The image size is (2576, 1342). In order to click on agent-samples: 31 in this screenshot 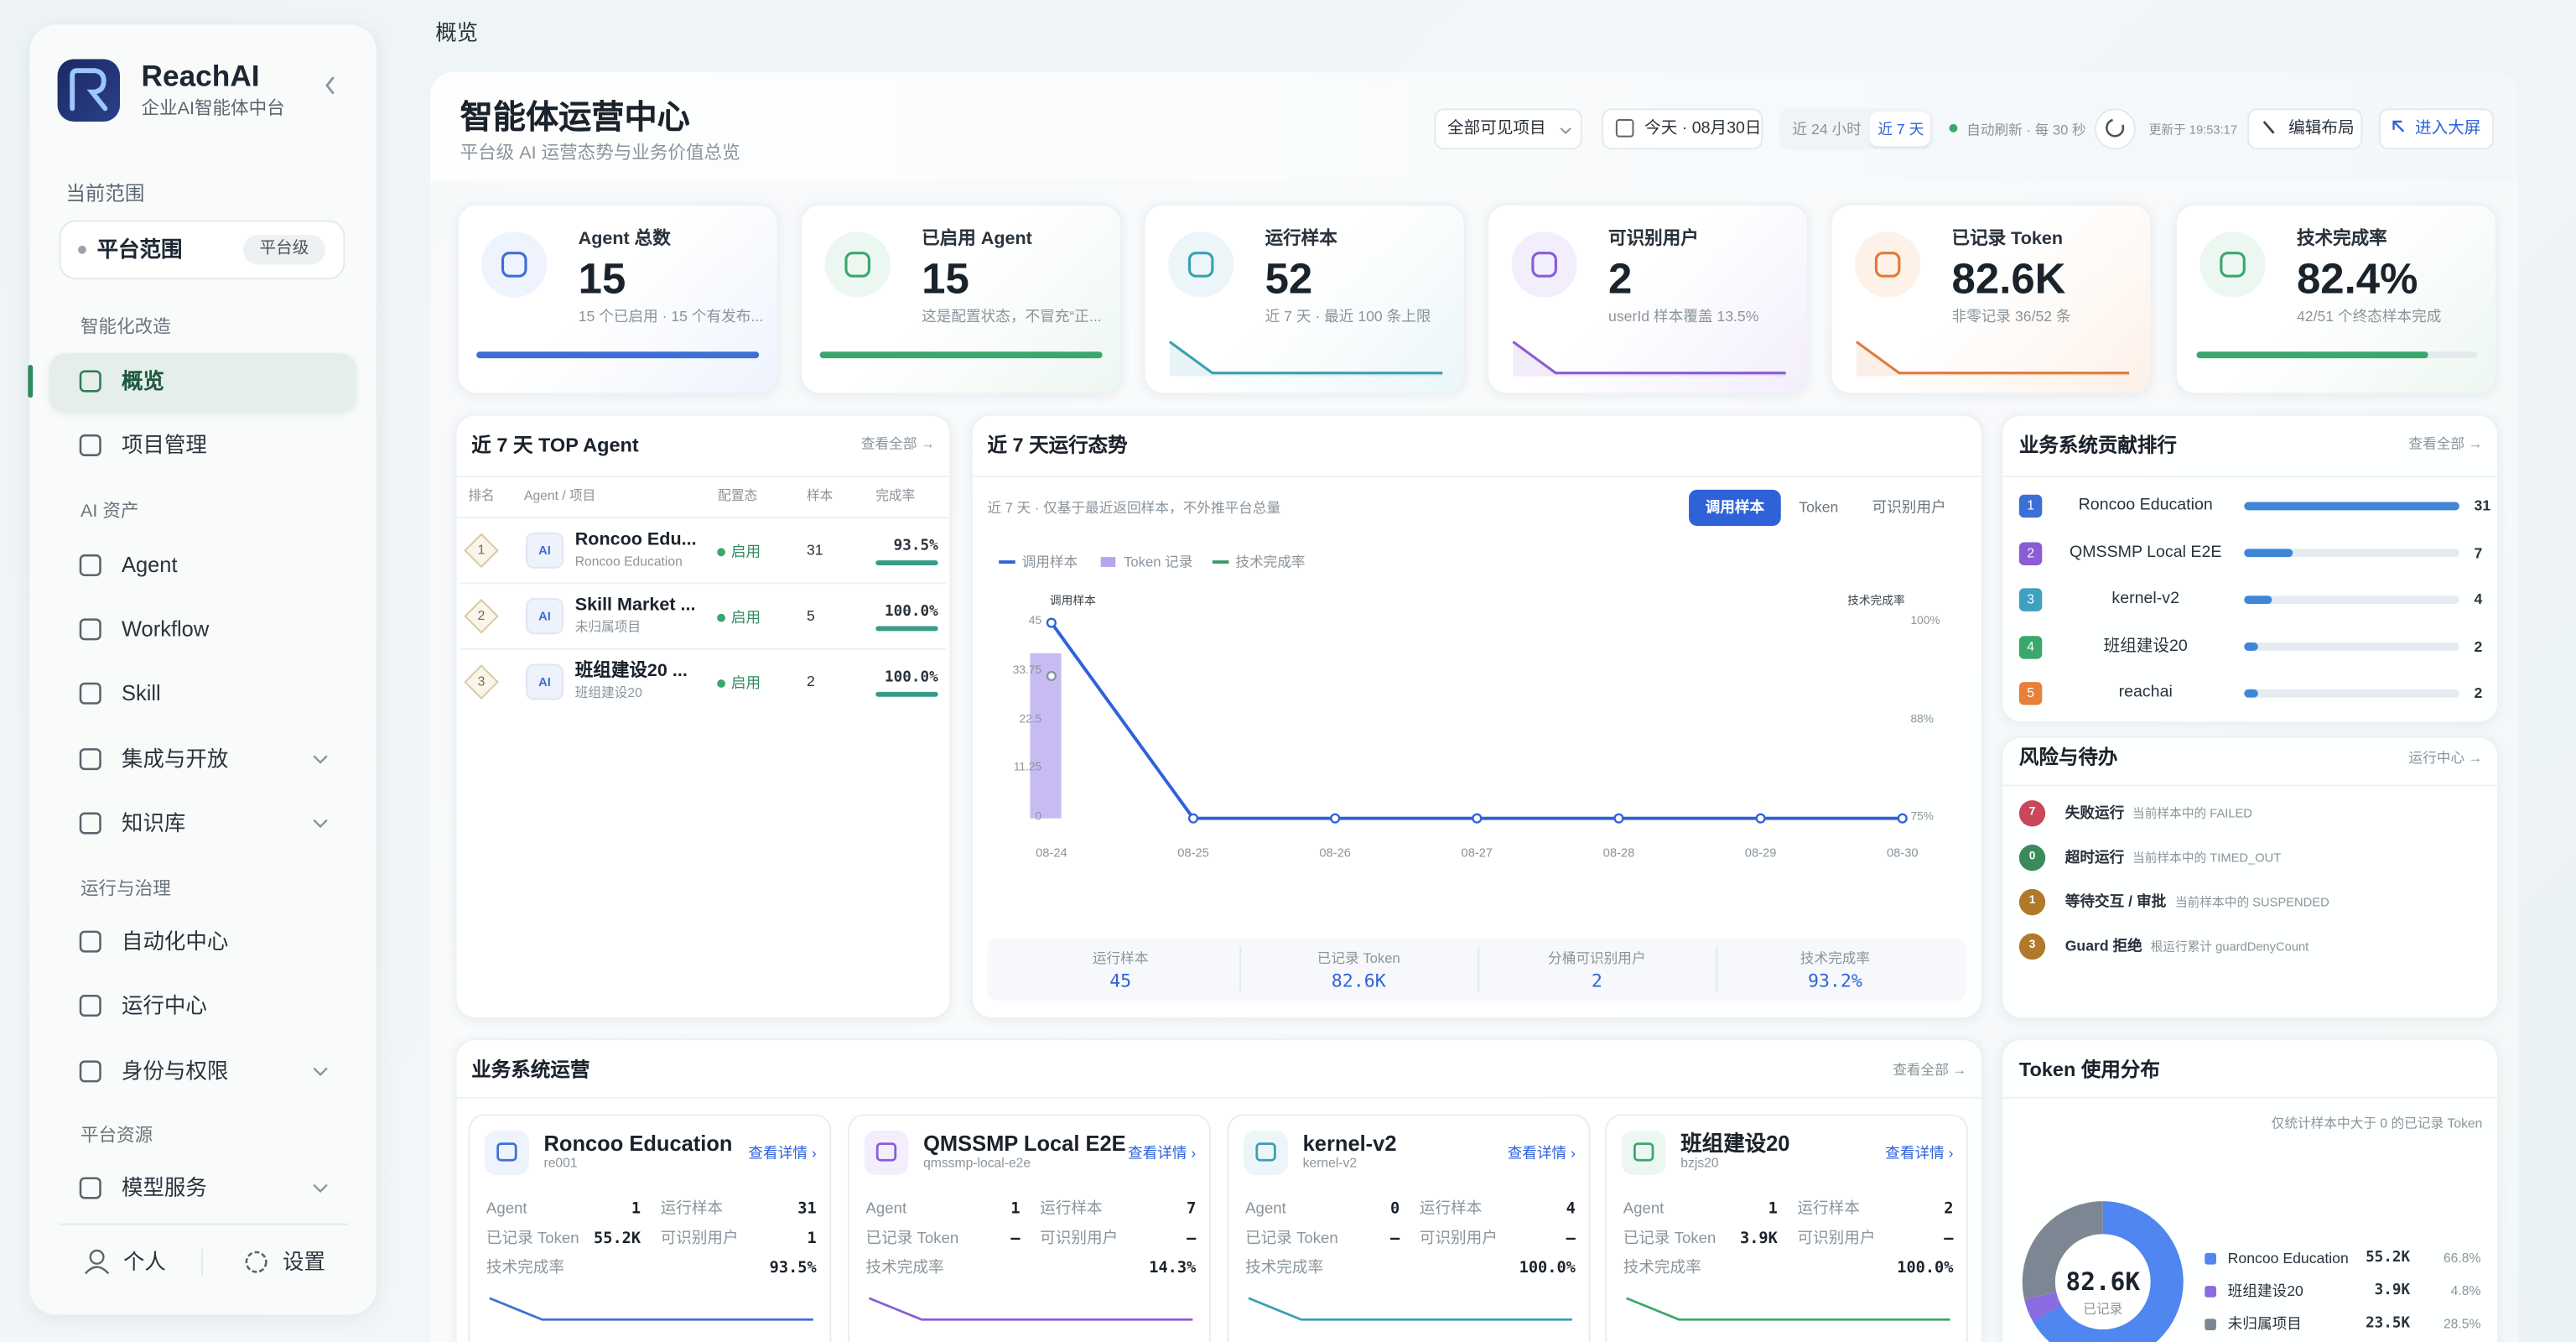, I will do `click(814, 550)`.